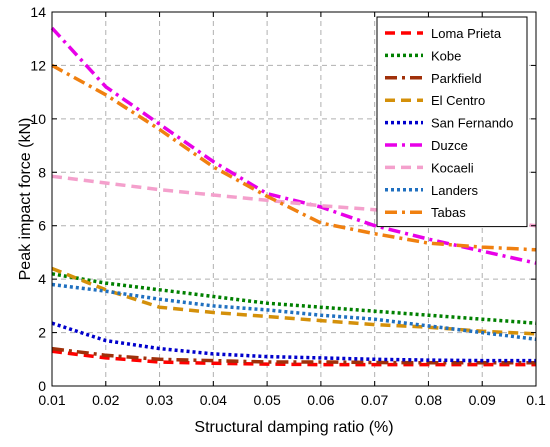  What do you see at coordinates (42, 386) in the screenshot?
I see `y-tick-label: 0` at bounding box center [42, 386].